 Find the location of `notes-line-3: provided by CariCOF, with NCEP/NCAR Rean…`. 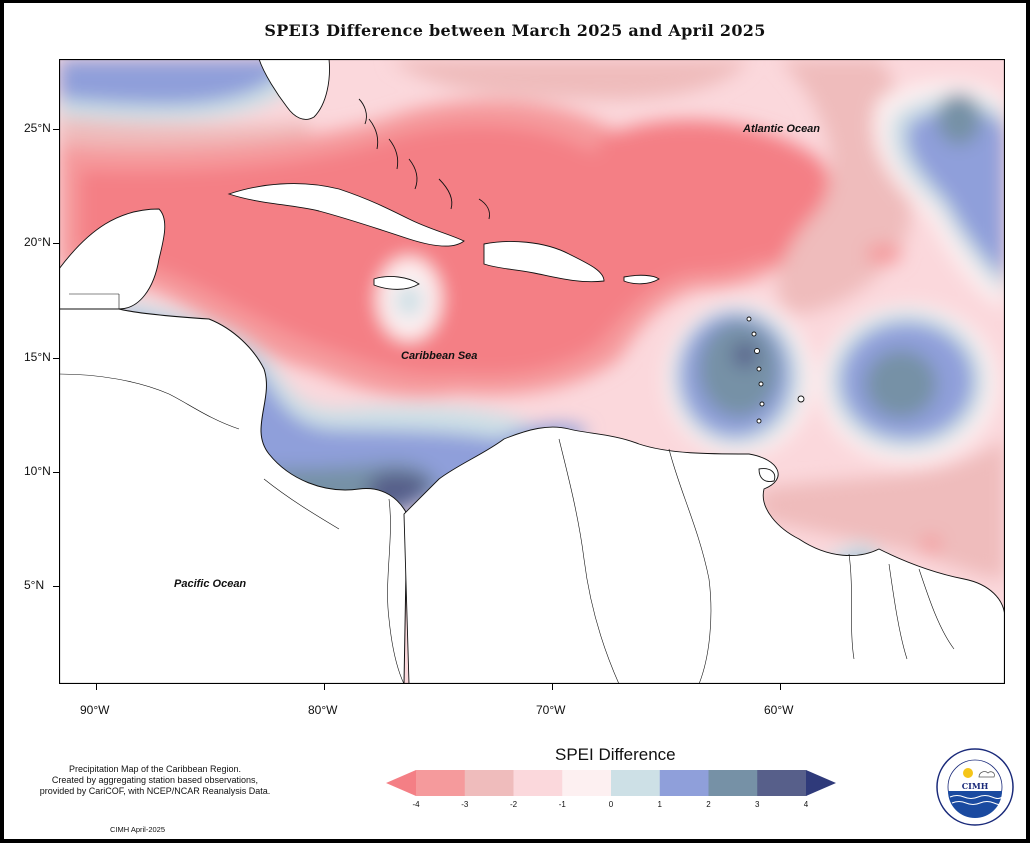

notes-line-3: provided by CariCOF, with NCEP/NCAR Rean… is located at coordinates (155, 791).